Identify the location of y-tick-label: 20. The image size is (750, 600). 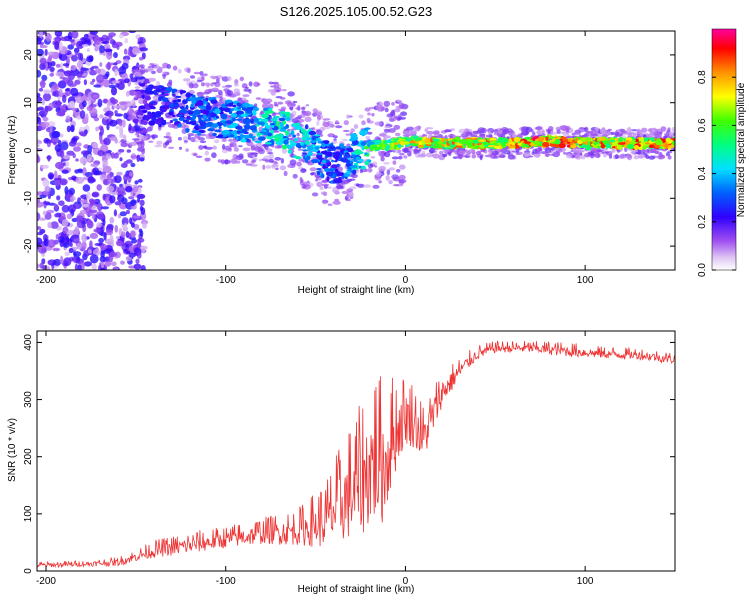
(28, 55).